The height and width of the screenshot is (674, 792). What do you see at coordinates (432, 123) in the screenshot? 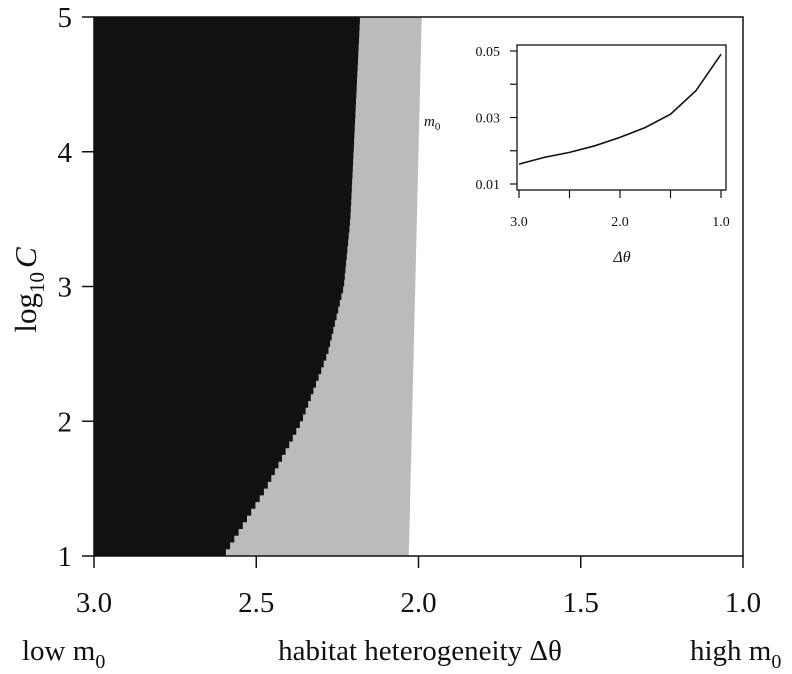
I see `inset-y-axis-label: m0` at bounding box center [432, 123].